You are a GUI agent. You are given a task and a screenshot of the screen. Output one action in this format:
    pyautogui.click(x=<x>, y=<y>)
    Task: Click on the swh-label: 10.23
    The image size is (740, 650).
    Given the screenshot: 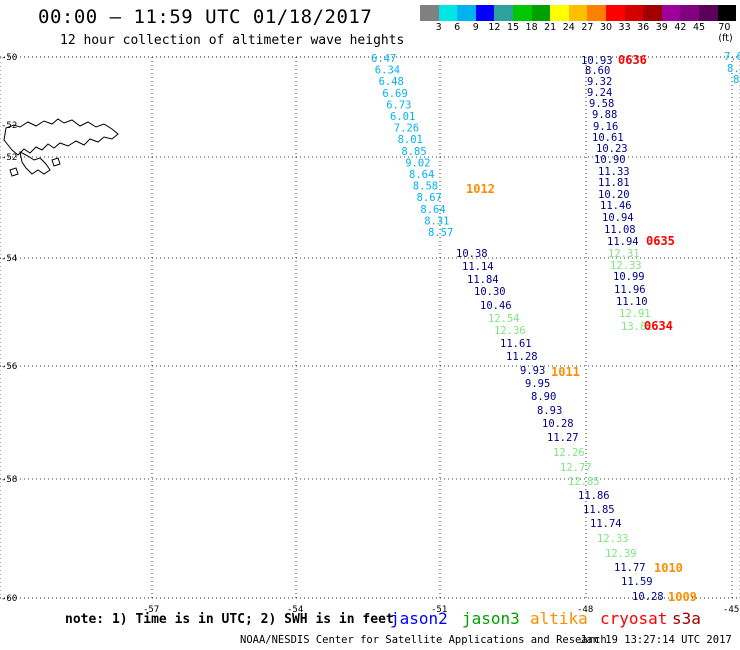 What is the action you would take?
    pyautogui.click(x=612, y=149)
    